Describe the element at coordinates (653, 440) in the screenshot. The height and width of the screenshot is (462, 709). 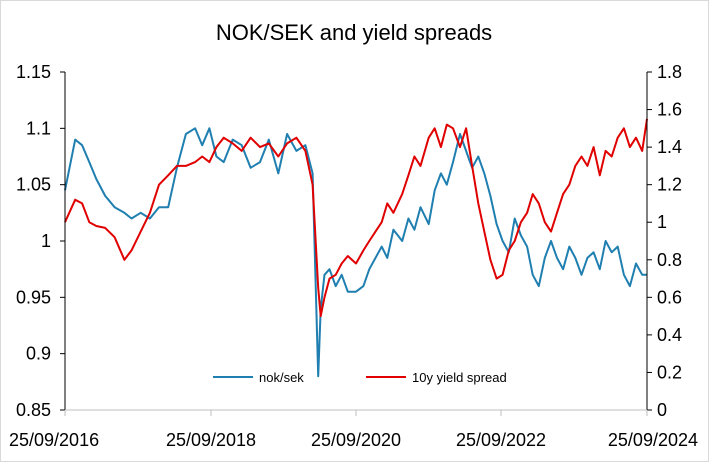
I see `x-tick-label: 25/09/2024` at that location.